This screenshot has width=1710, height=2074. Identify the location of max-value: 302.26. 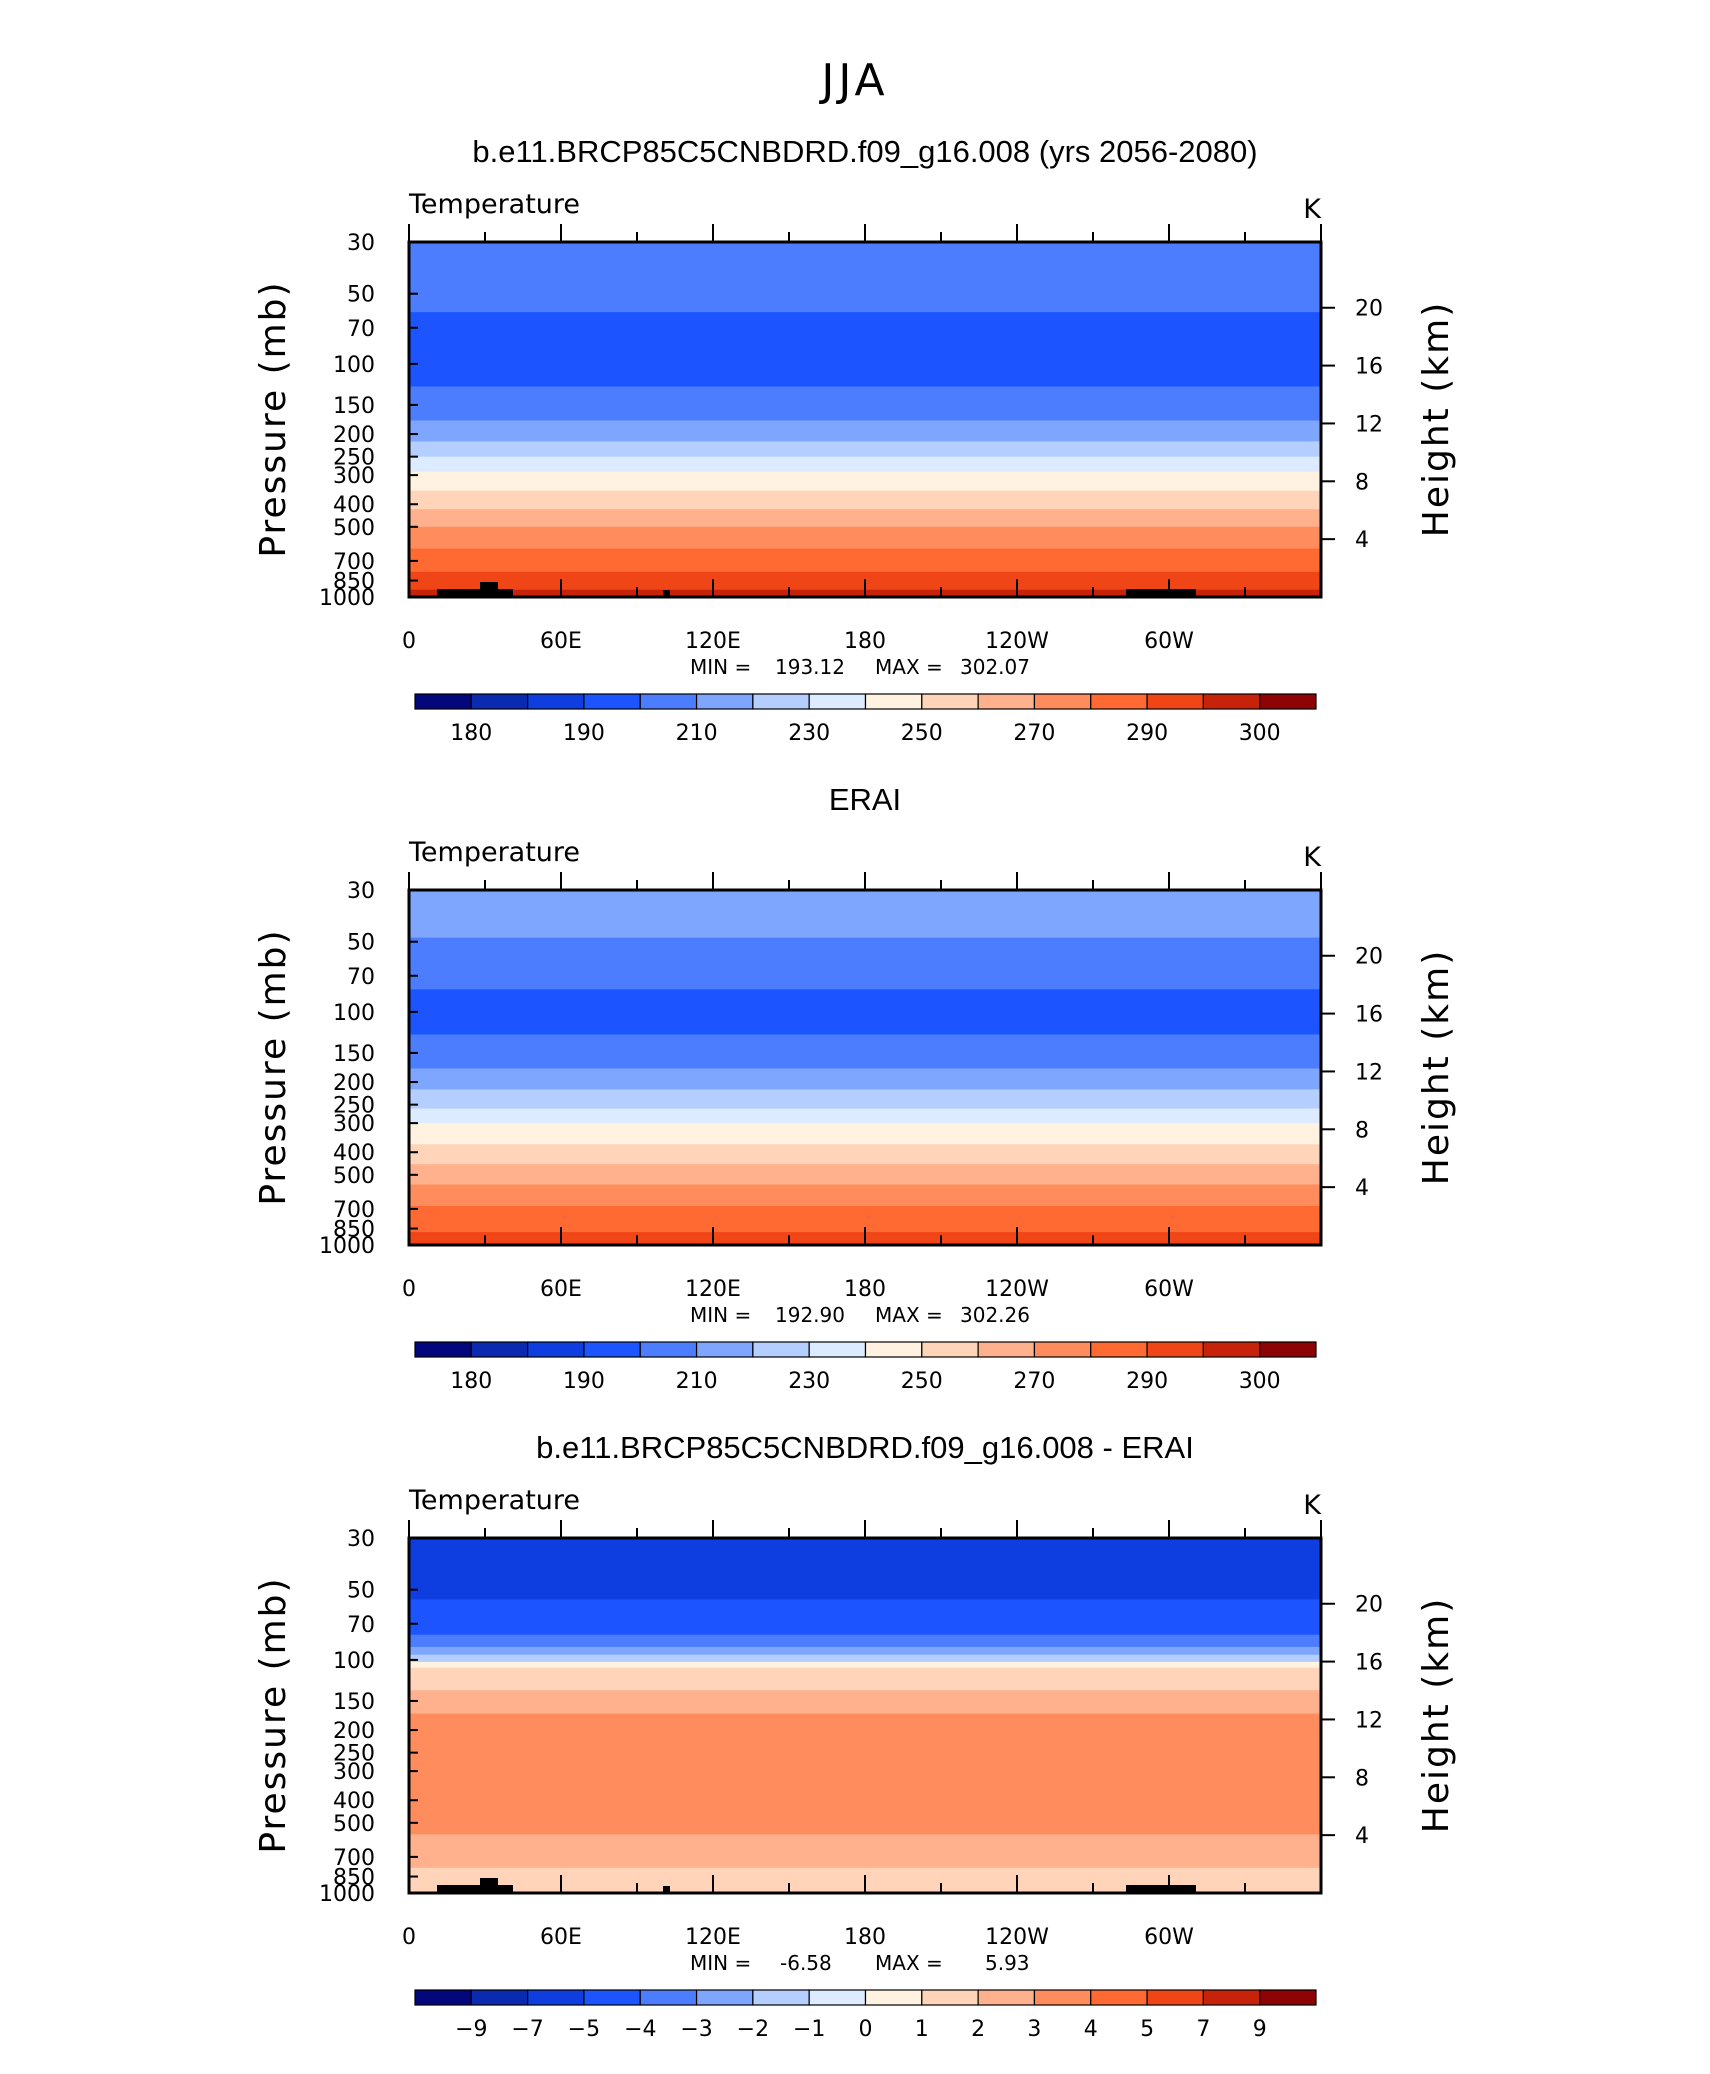
(995, 1315).